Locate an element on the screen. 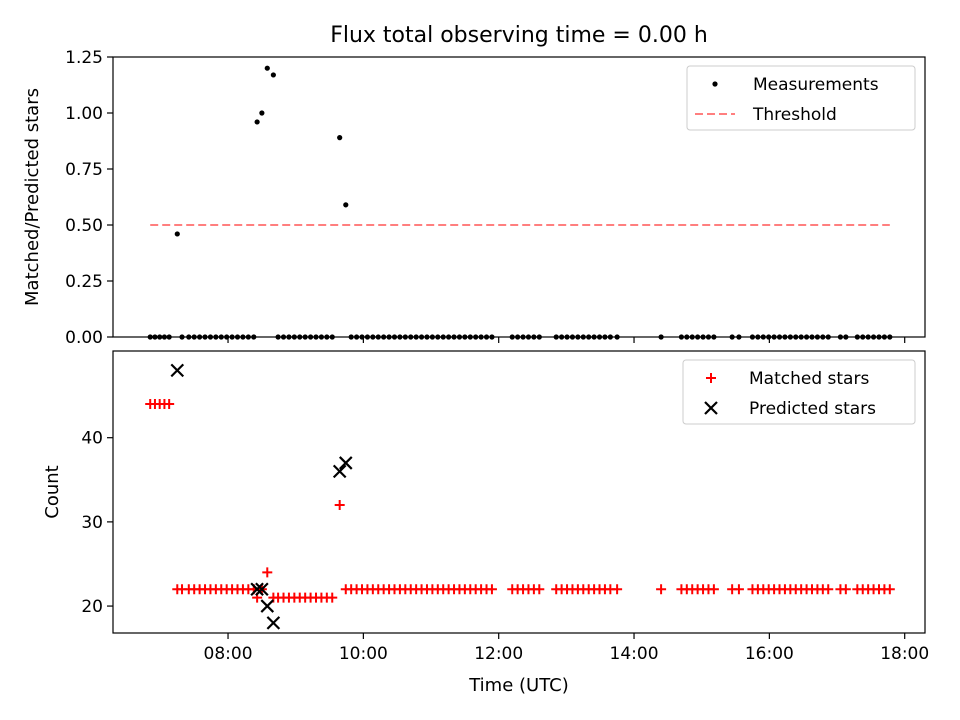  top-legend: Measurements Threshold is located at coordinates (801, 98).